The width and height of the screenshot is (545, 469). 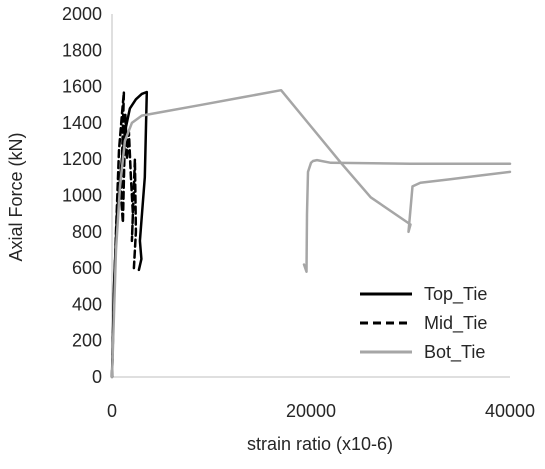 What do you see at coordinates (82, 159) in the screenshot?
I see `y-tick-label: 1200` at bounding box center [82, 159].